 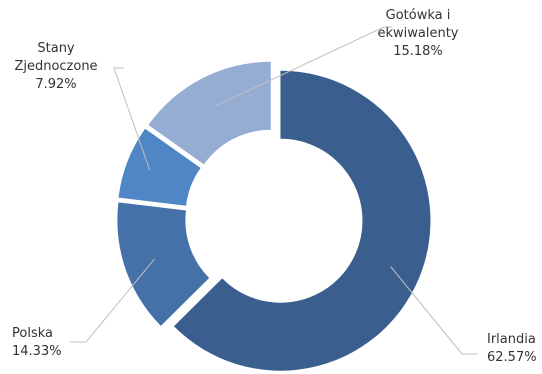 I want to click on label-line: ekwiwalenty, so click(x=417, y=33).